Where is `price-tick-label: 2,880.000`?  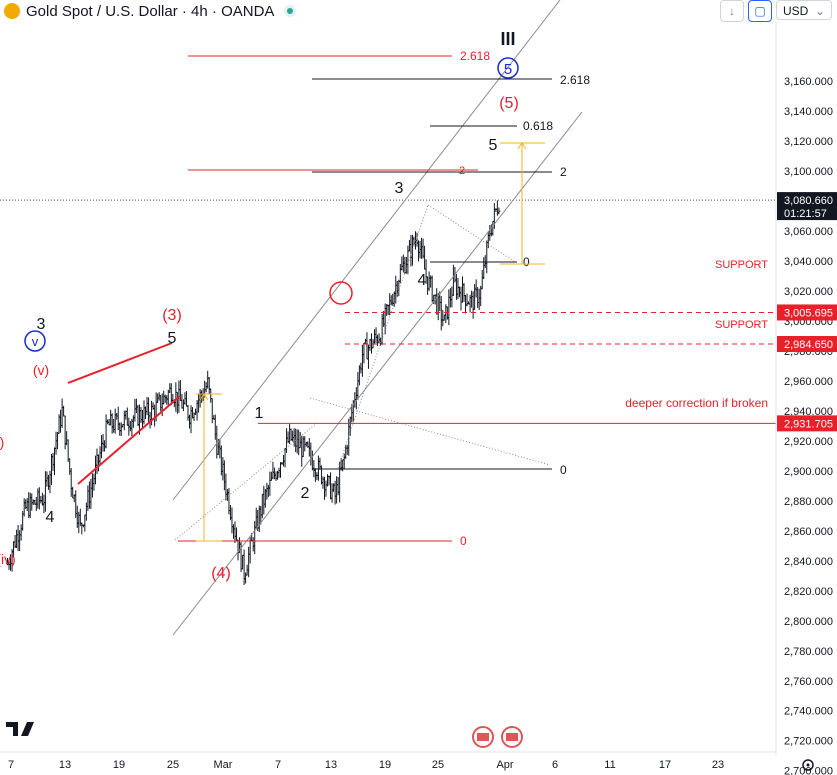
price-tick-label: 2,880.000 is located at coordinates (808, 502).